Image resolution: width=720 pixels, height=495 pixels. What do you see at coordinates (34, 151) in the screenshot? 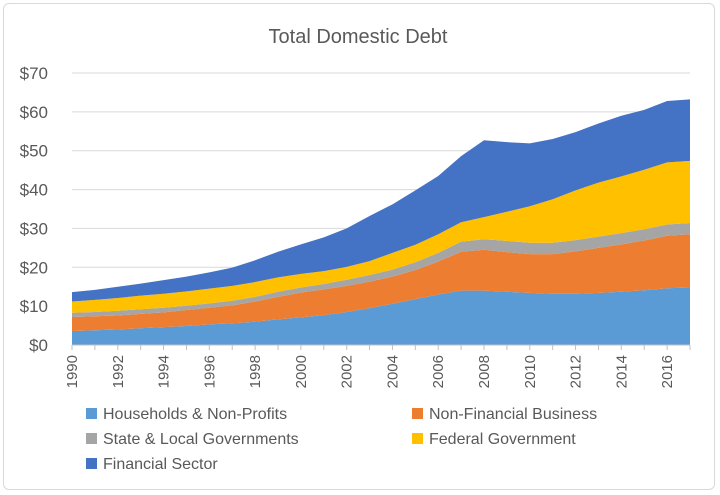
I see `y-tick-label: $50` at bounding box center [34, 151].